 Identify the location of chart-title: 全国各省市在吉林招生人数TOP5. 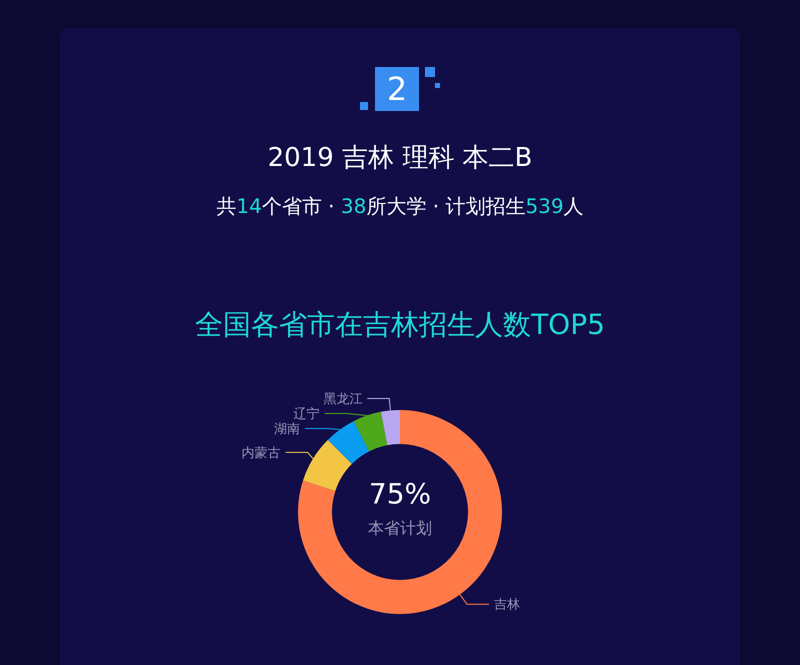
(400, 325).